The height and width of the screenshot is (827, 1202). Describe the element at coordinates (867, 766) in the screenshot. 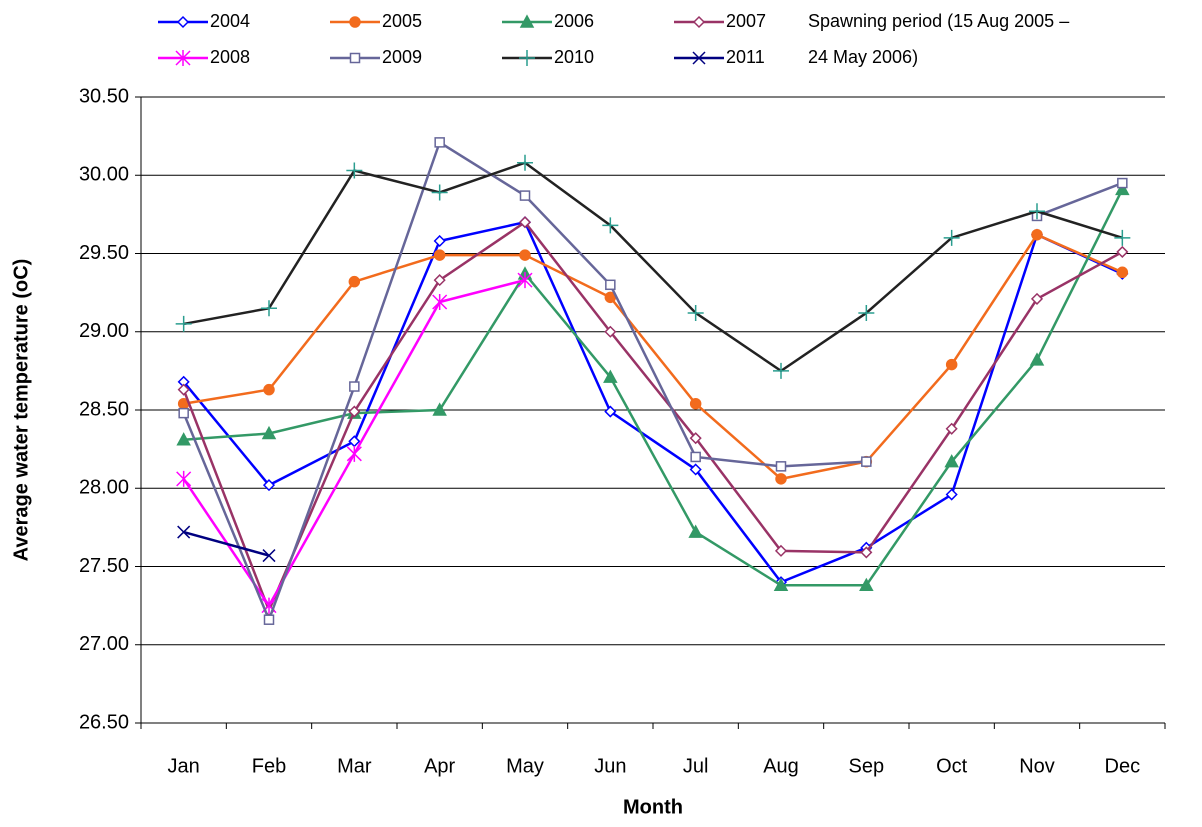

I see `x-tick-label: Sep` at that location.